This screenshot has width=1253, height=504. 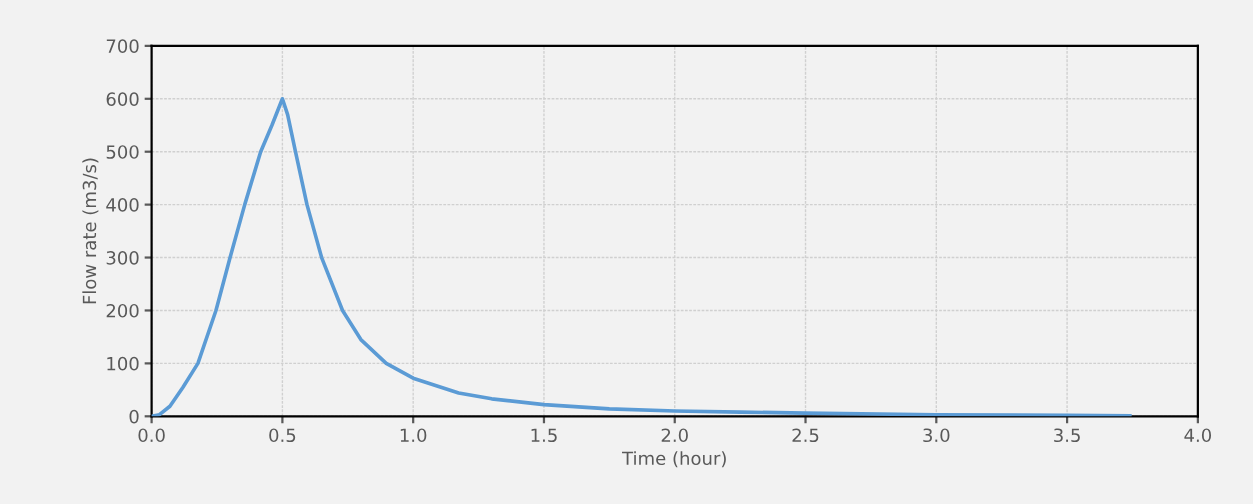 What do you see at coordinates (122, 46) in the screenshot?
I see `y-tick-label: 700` at bounding box center [122, 46].